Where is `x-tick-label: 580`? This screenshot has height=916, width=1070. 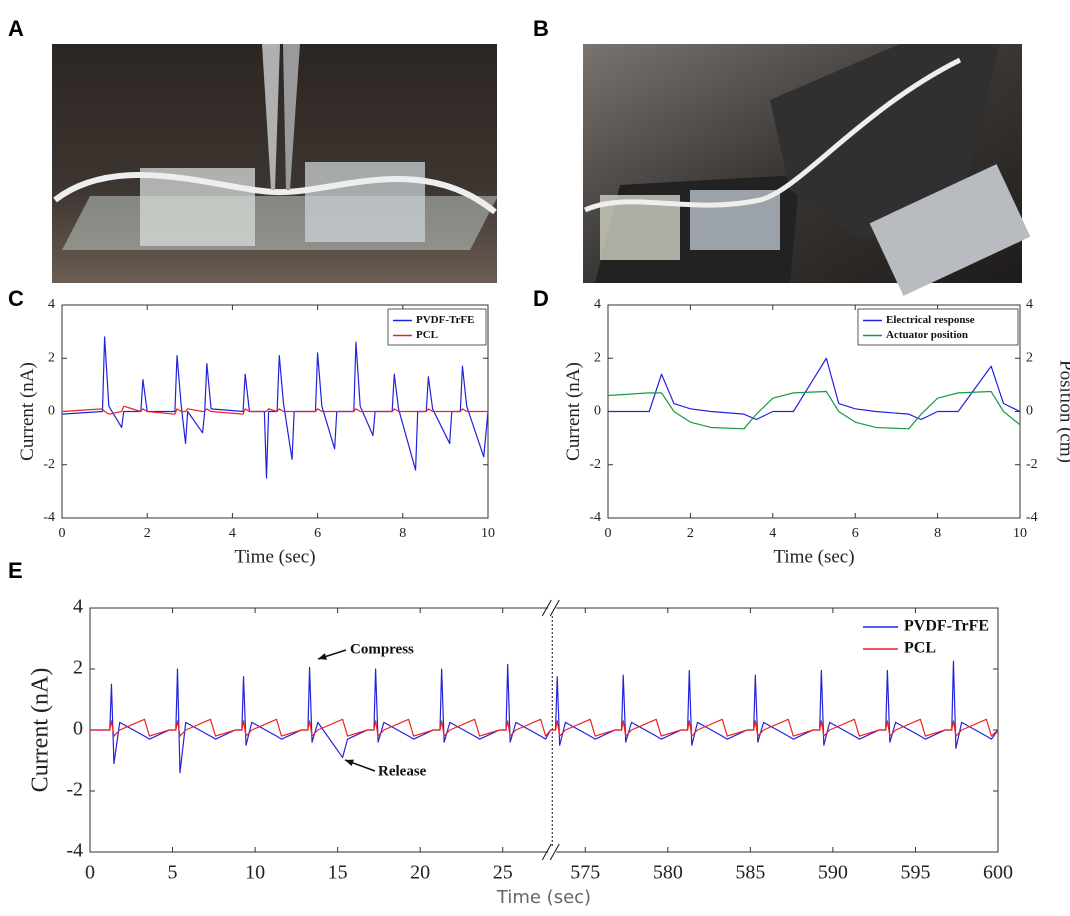 x-tick-label: 580 is located at coordinates (668, 873).